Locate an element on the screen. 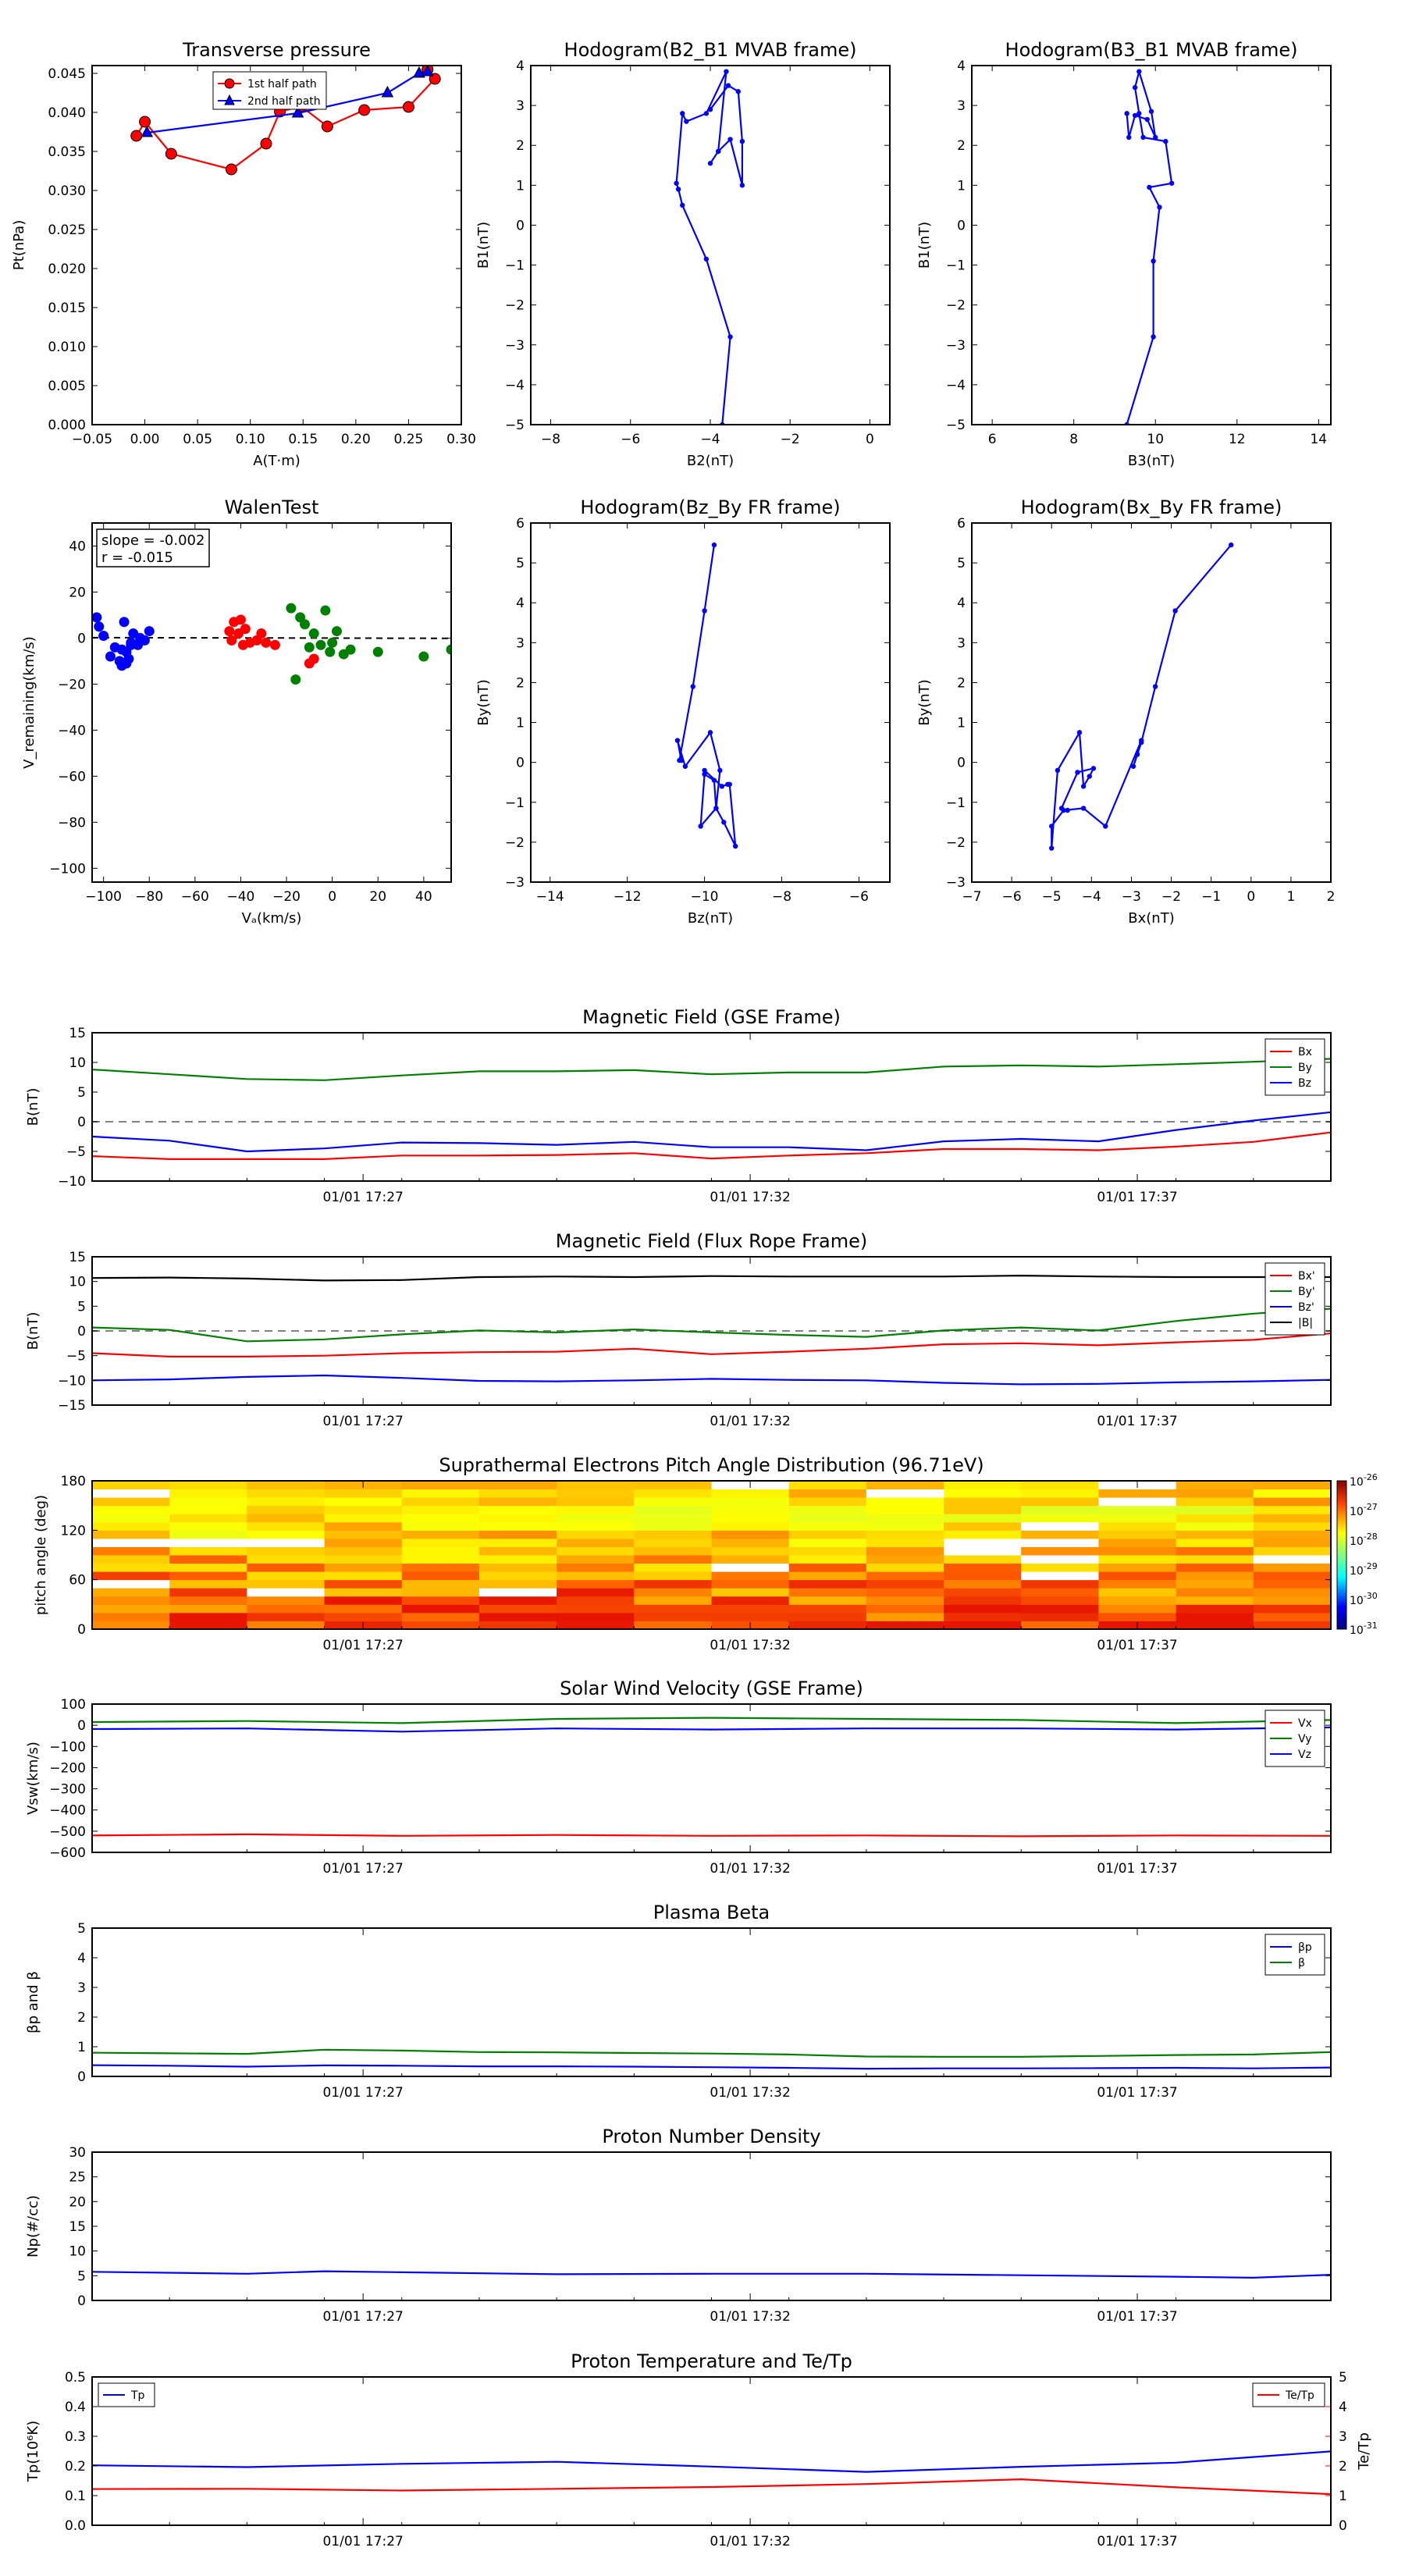 This screenshot has height=2576, width=1405. y-axis-label: pitch angle (deg) is located at coordinates (41, 1555).